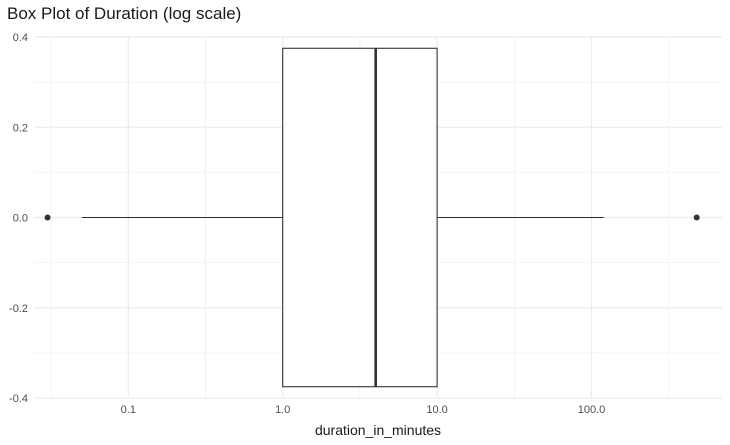 The width and height of the screenshot is (730, 445). Describe the element at coordinates (592, 410) in the screenshot. I see `x-tick-label: 100.0` at that location.